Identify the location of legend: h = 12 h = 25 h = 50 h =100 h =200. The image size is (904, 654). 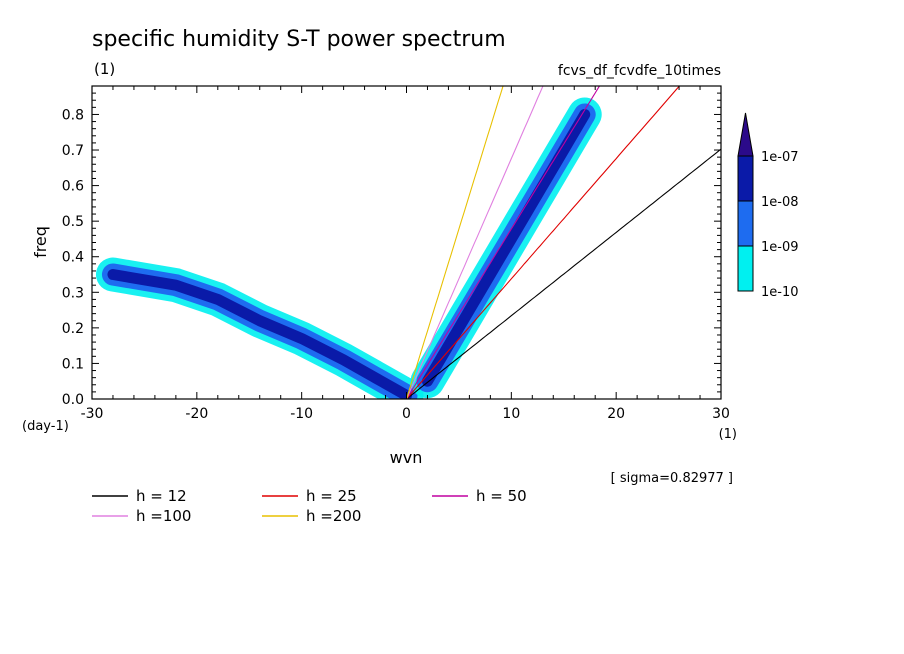
(309, 506).